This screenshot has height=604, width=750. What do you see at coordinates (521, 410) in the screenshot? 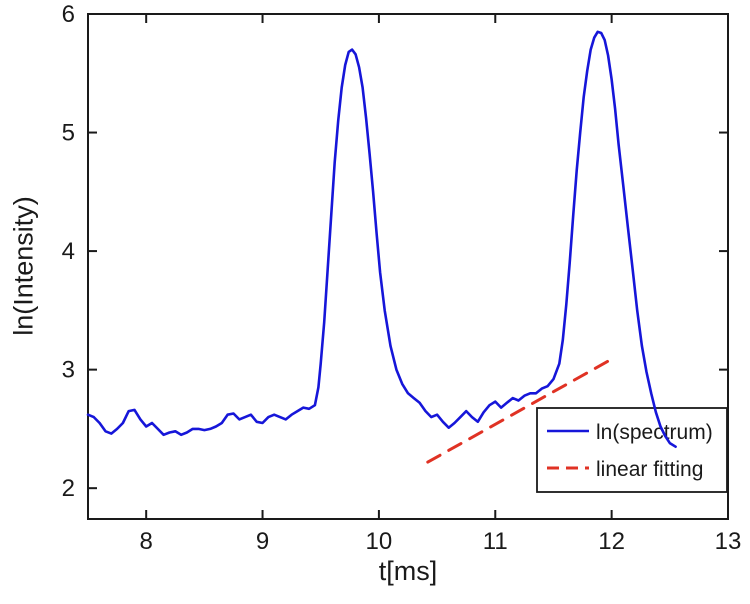
I see `series-linear-fitting` at bounding box center [521, 410].